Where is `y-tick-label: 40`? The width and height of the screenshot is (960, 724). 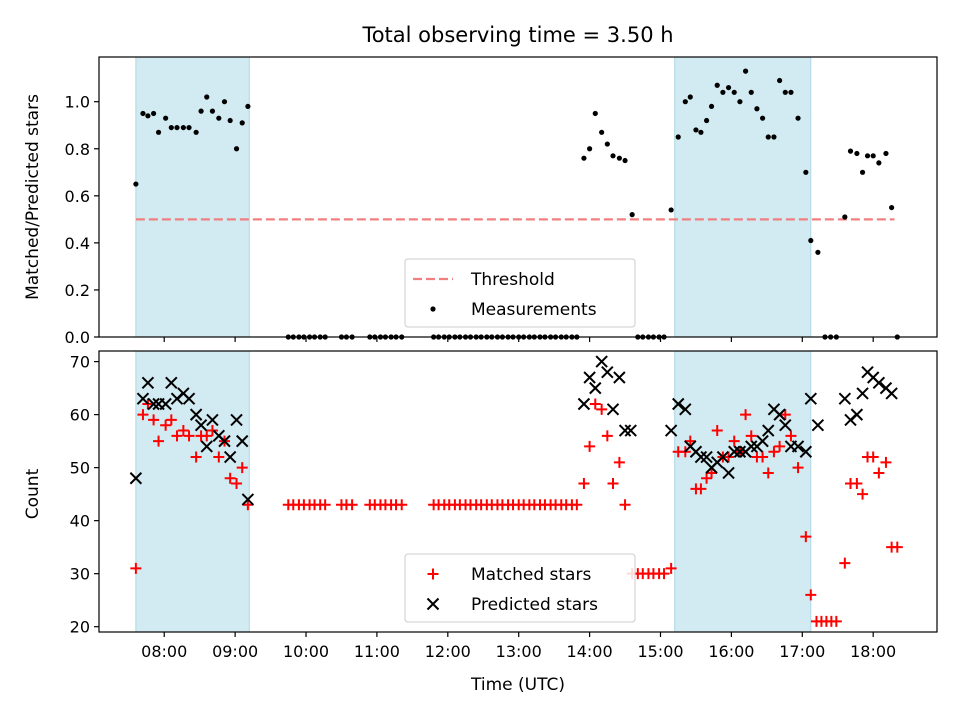 y-tick-label: 40 is located at coordinates (80, 521).